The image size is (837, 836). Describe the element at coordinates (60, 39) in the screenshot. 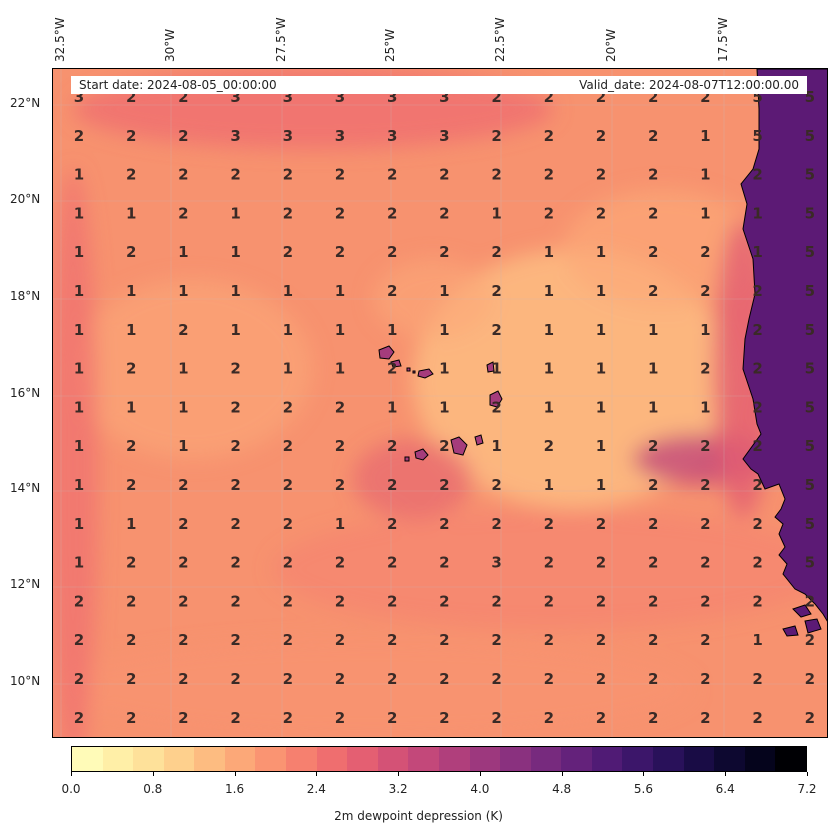

I see `longitude-label: 32.5°W` at that location.